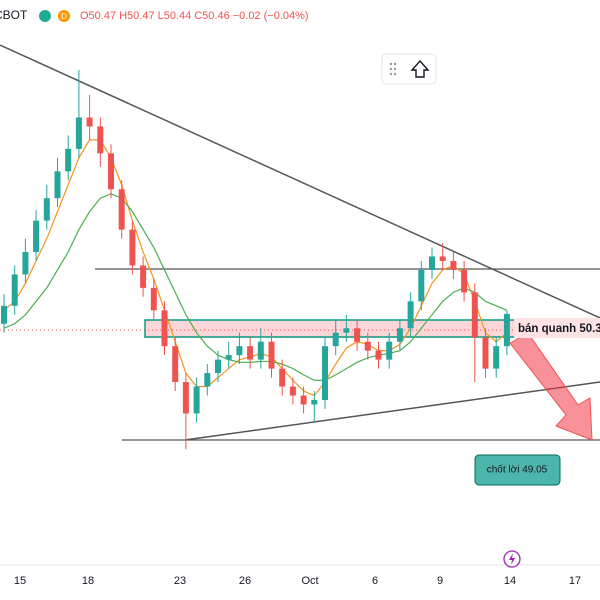  What do you see at coordinates (45, 16) in the screenshot?
I see `market-status` at bounding box center [45, 16].